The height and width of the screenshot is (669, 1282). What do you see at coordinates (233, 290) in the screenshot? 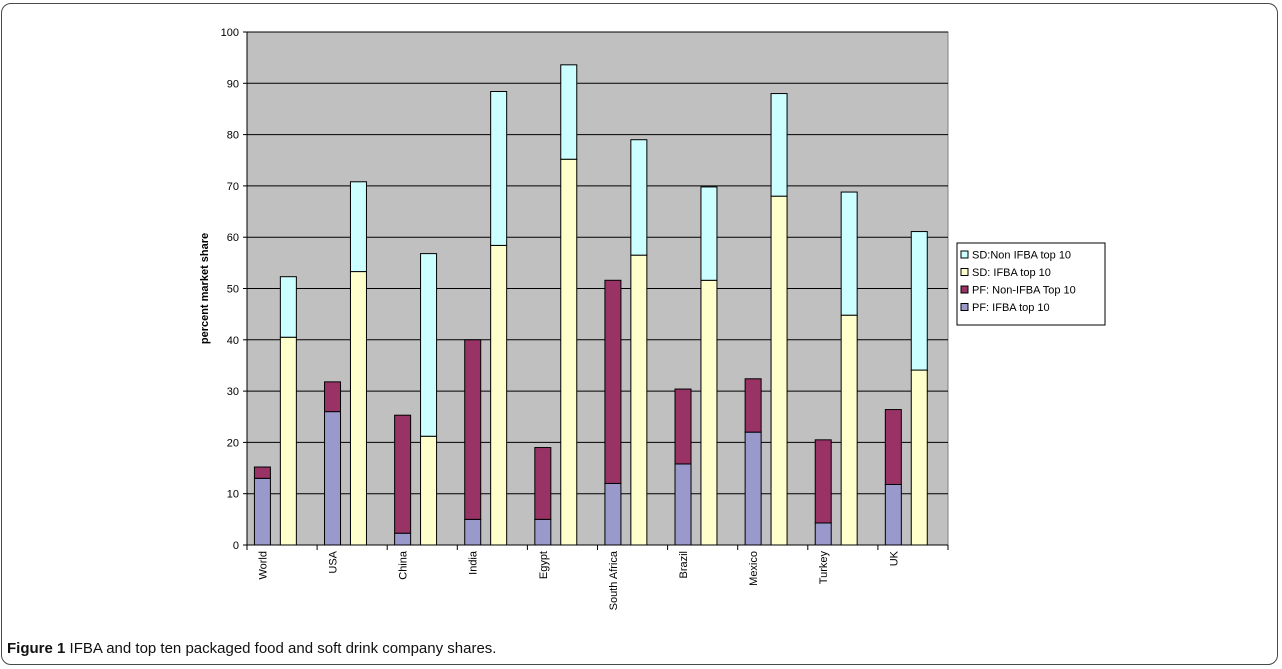
I see `y-tick-label: 50` at bounding box center [233, 290].